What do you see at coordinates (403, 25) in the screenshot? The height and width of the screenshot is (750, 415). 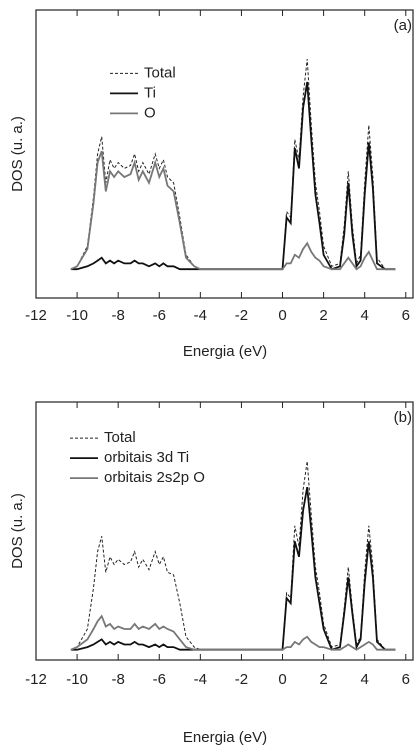 I see `panel-label: (a)` at bounding box center [403, 25].